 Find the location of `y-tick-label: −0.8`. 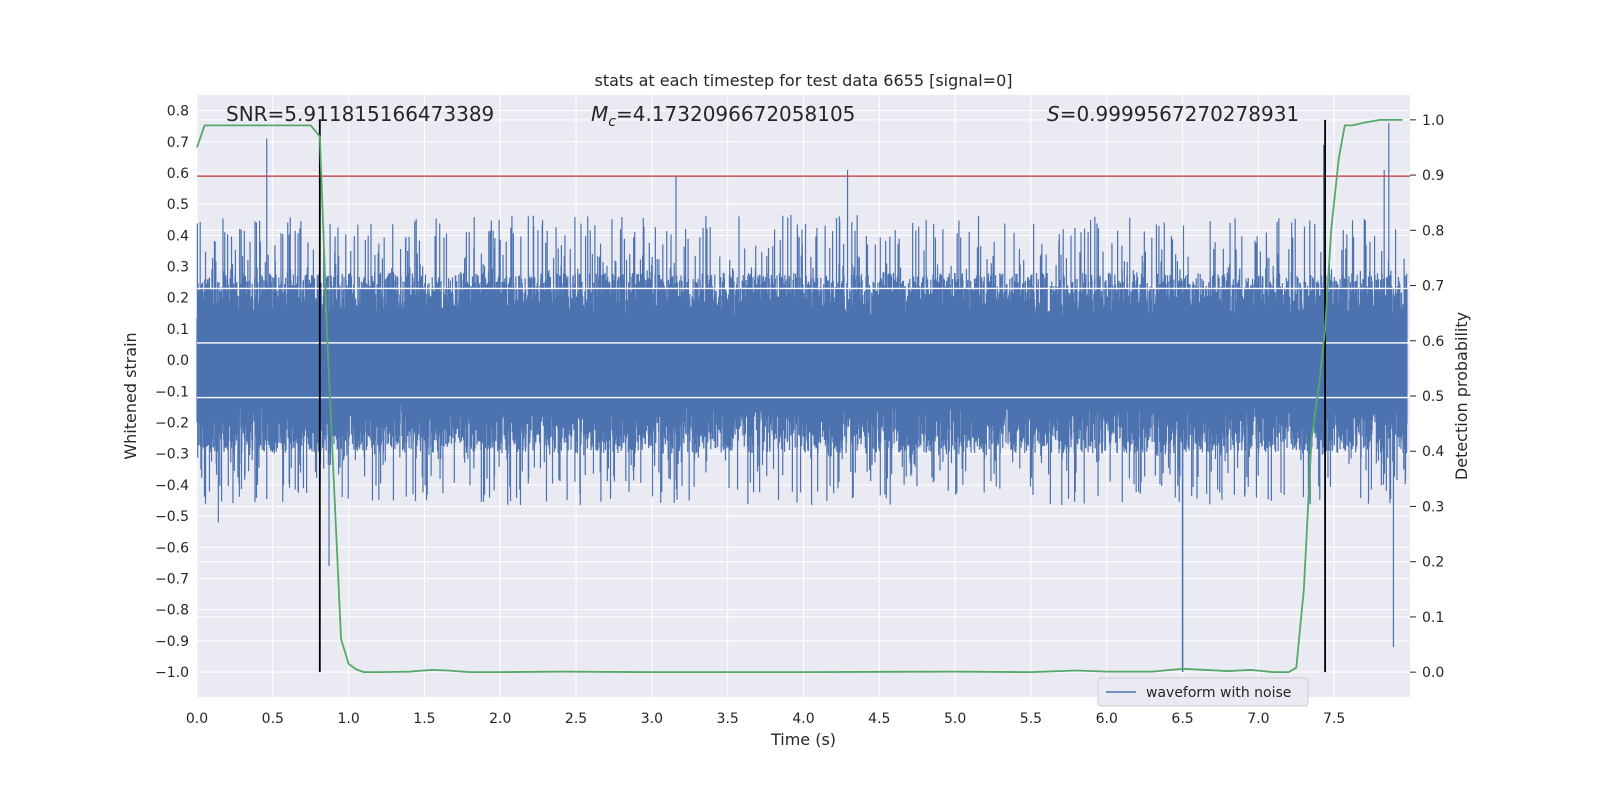

y-tick-label: −0.8 is located at coordinates (172, 611).